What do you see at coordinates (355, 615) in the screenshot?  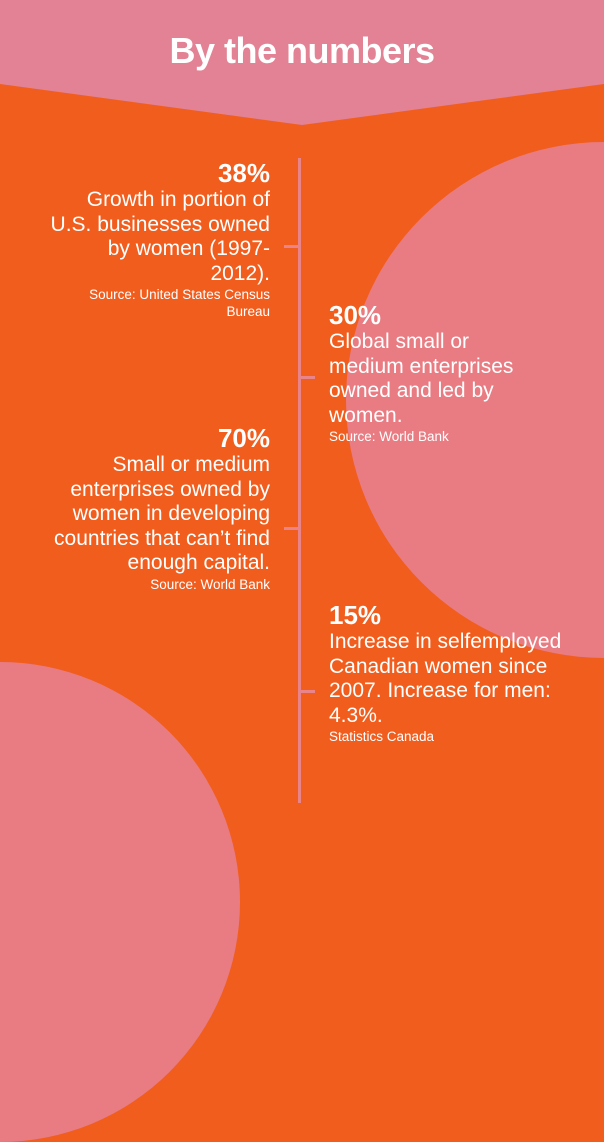 I see `stat-value: 15%` at bounding box center [355, 615].